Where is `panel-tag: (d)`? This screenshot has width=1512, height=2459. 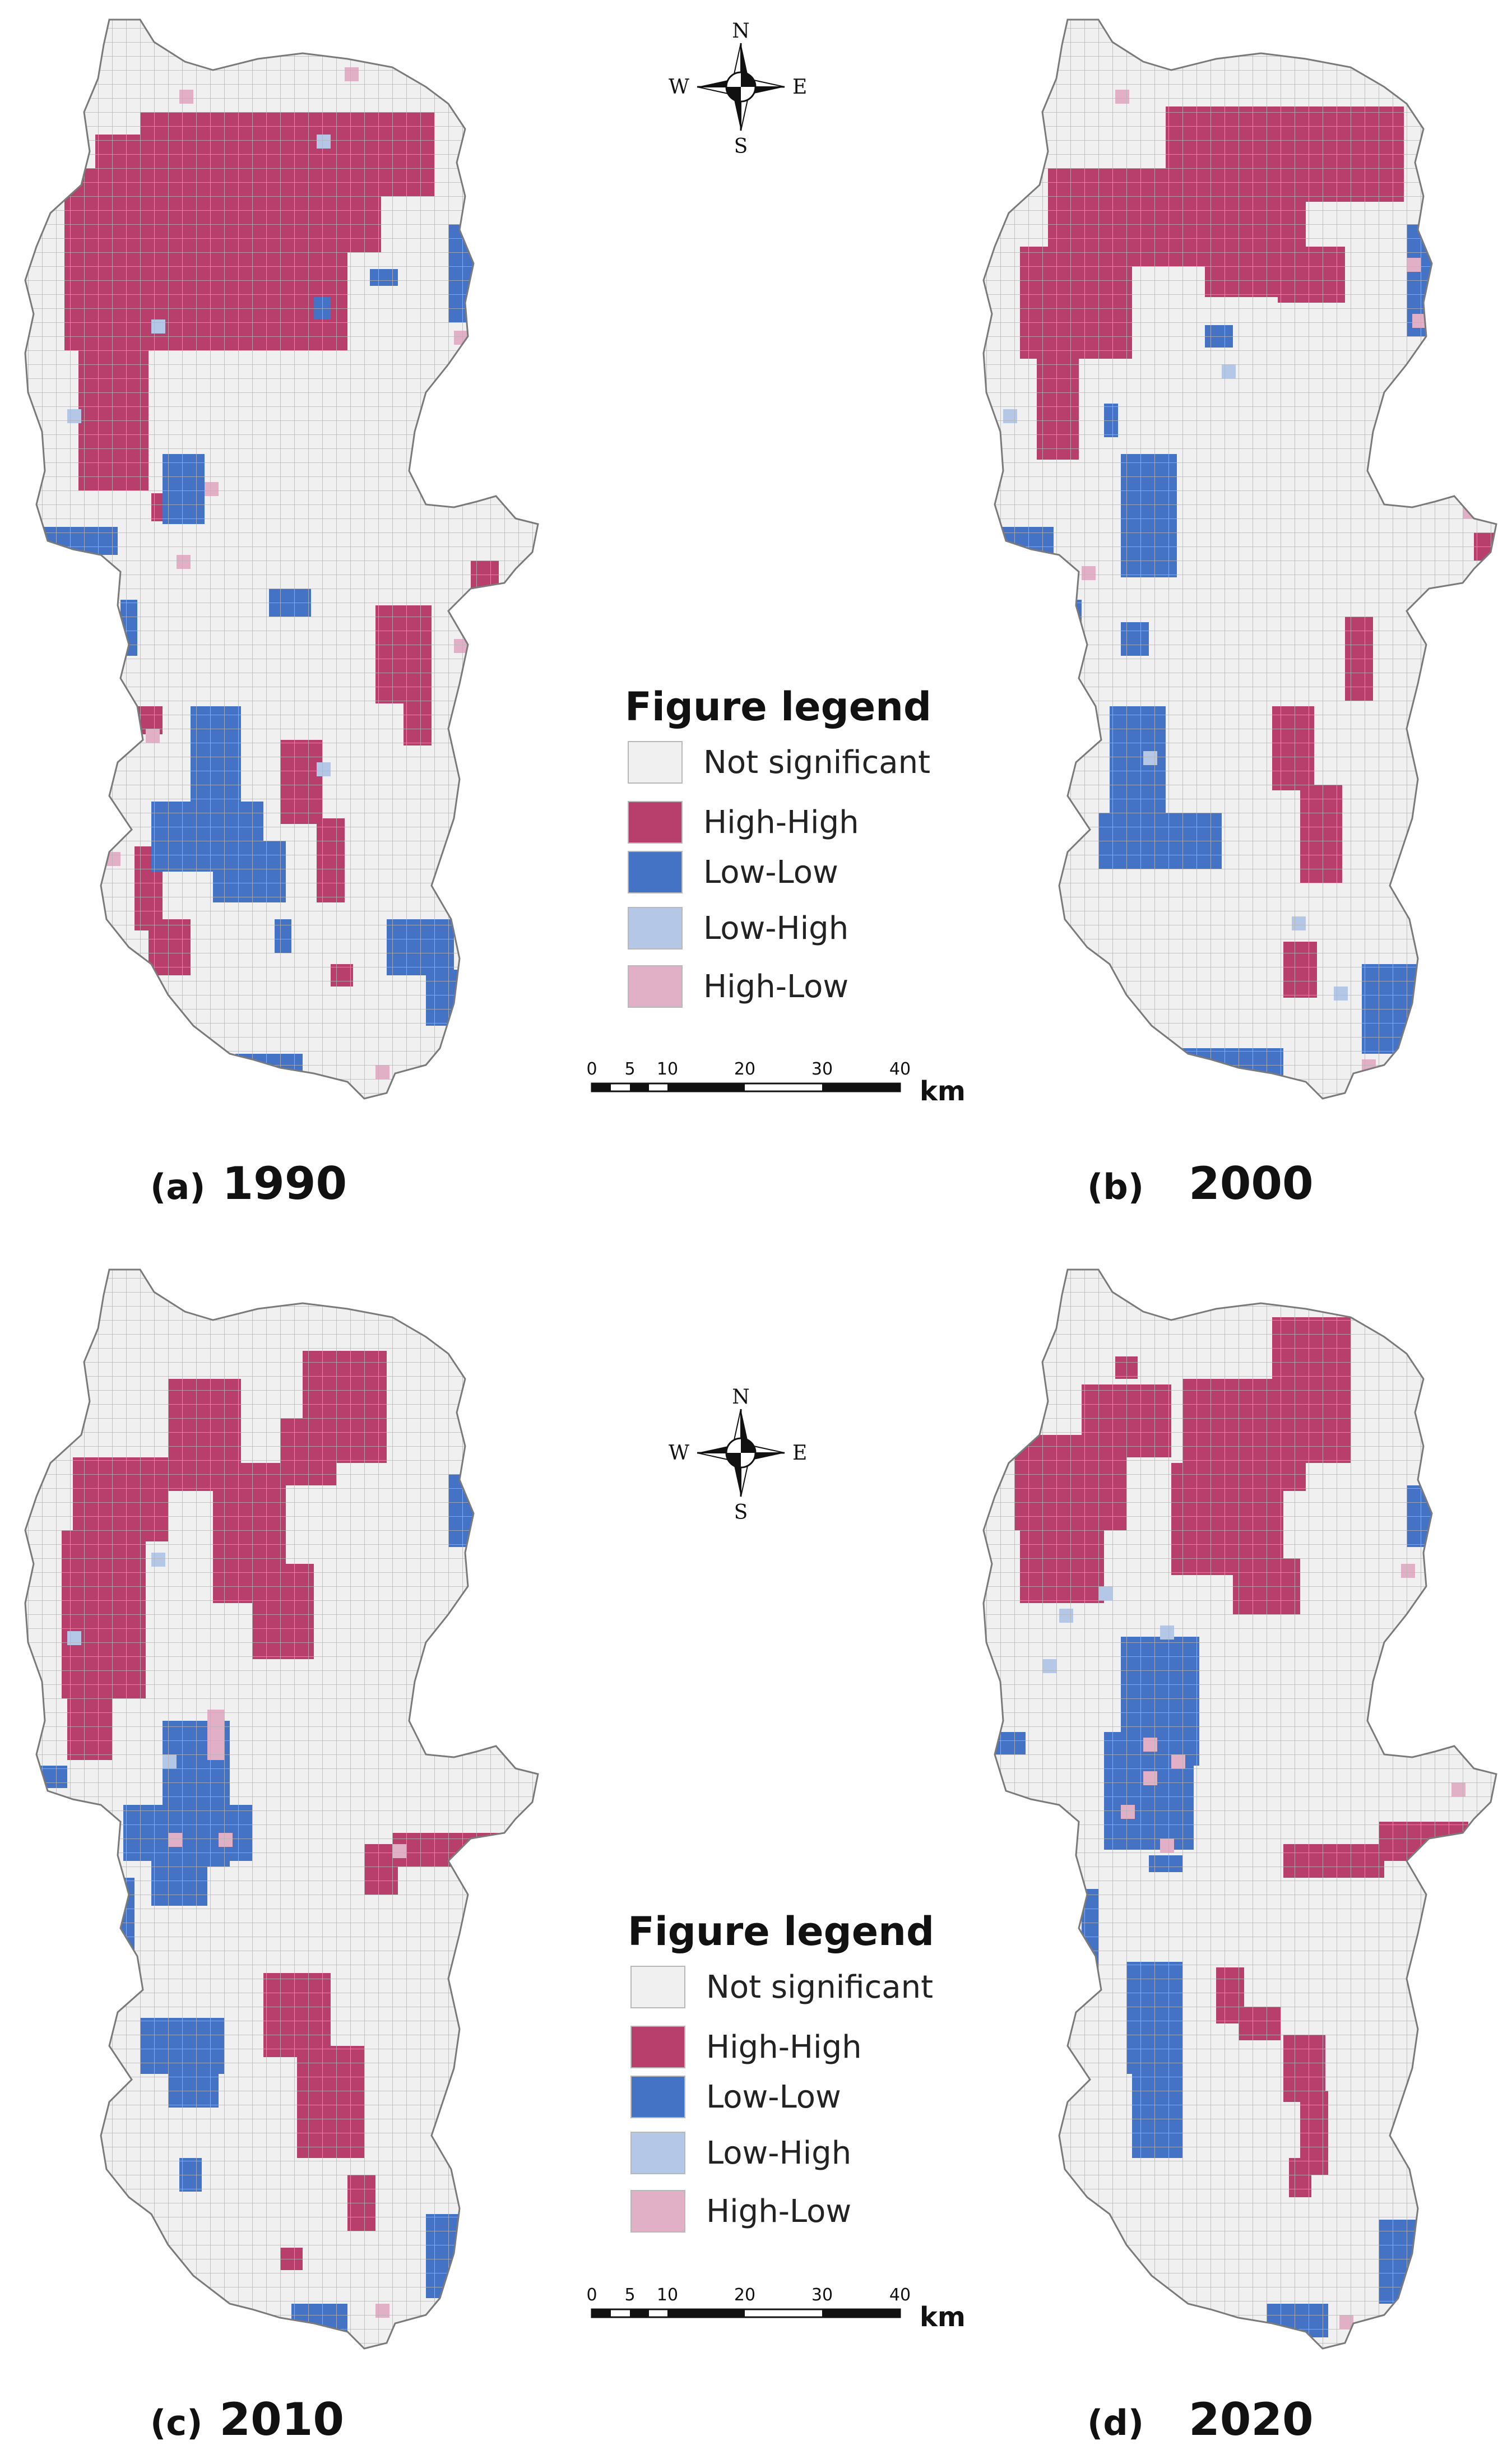
panel-tag: (d) is located at coordinates (1115, 2422).